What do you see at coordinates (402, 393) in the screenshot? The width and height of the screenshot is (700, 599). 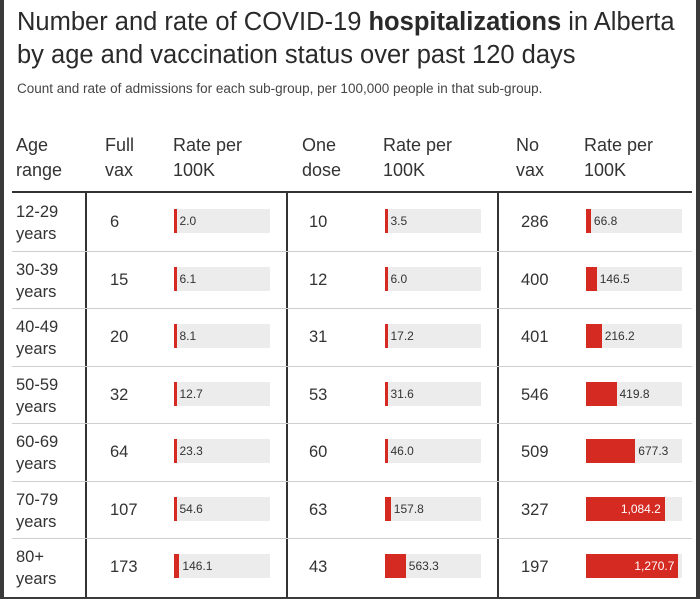 I see `one-rate-label: 31.6` at bounding box center [402, 393].